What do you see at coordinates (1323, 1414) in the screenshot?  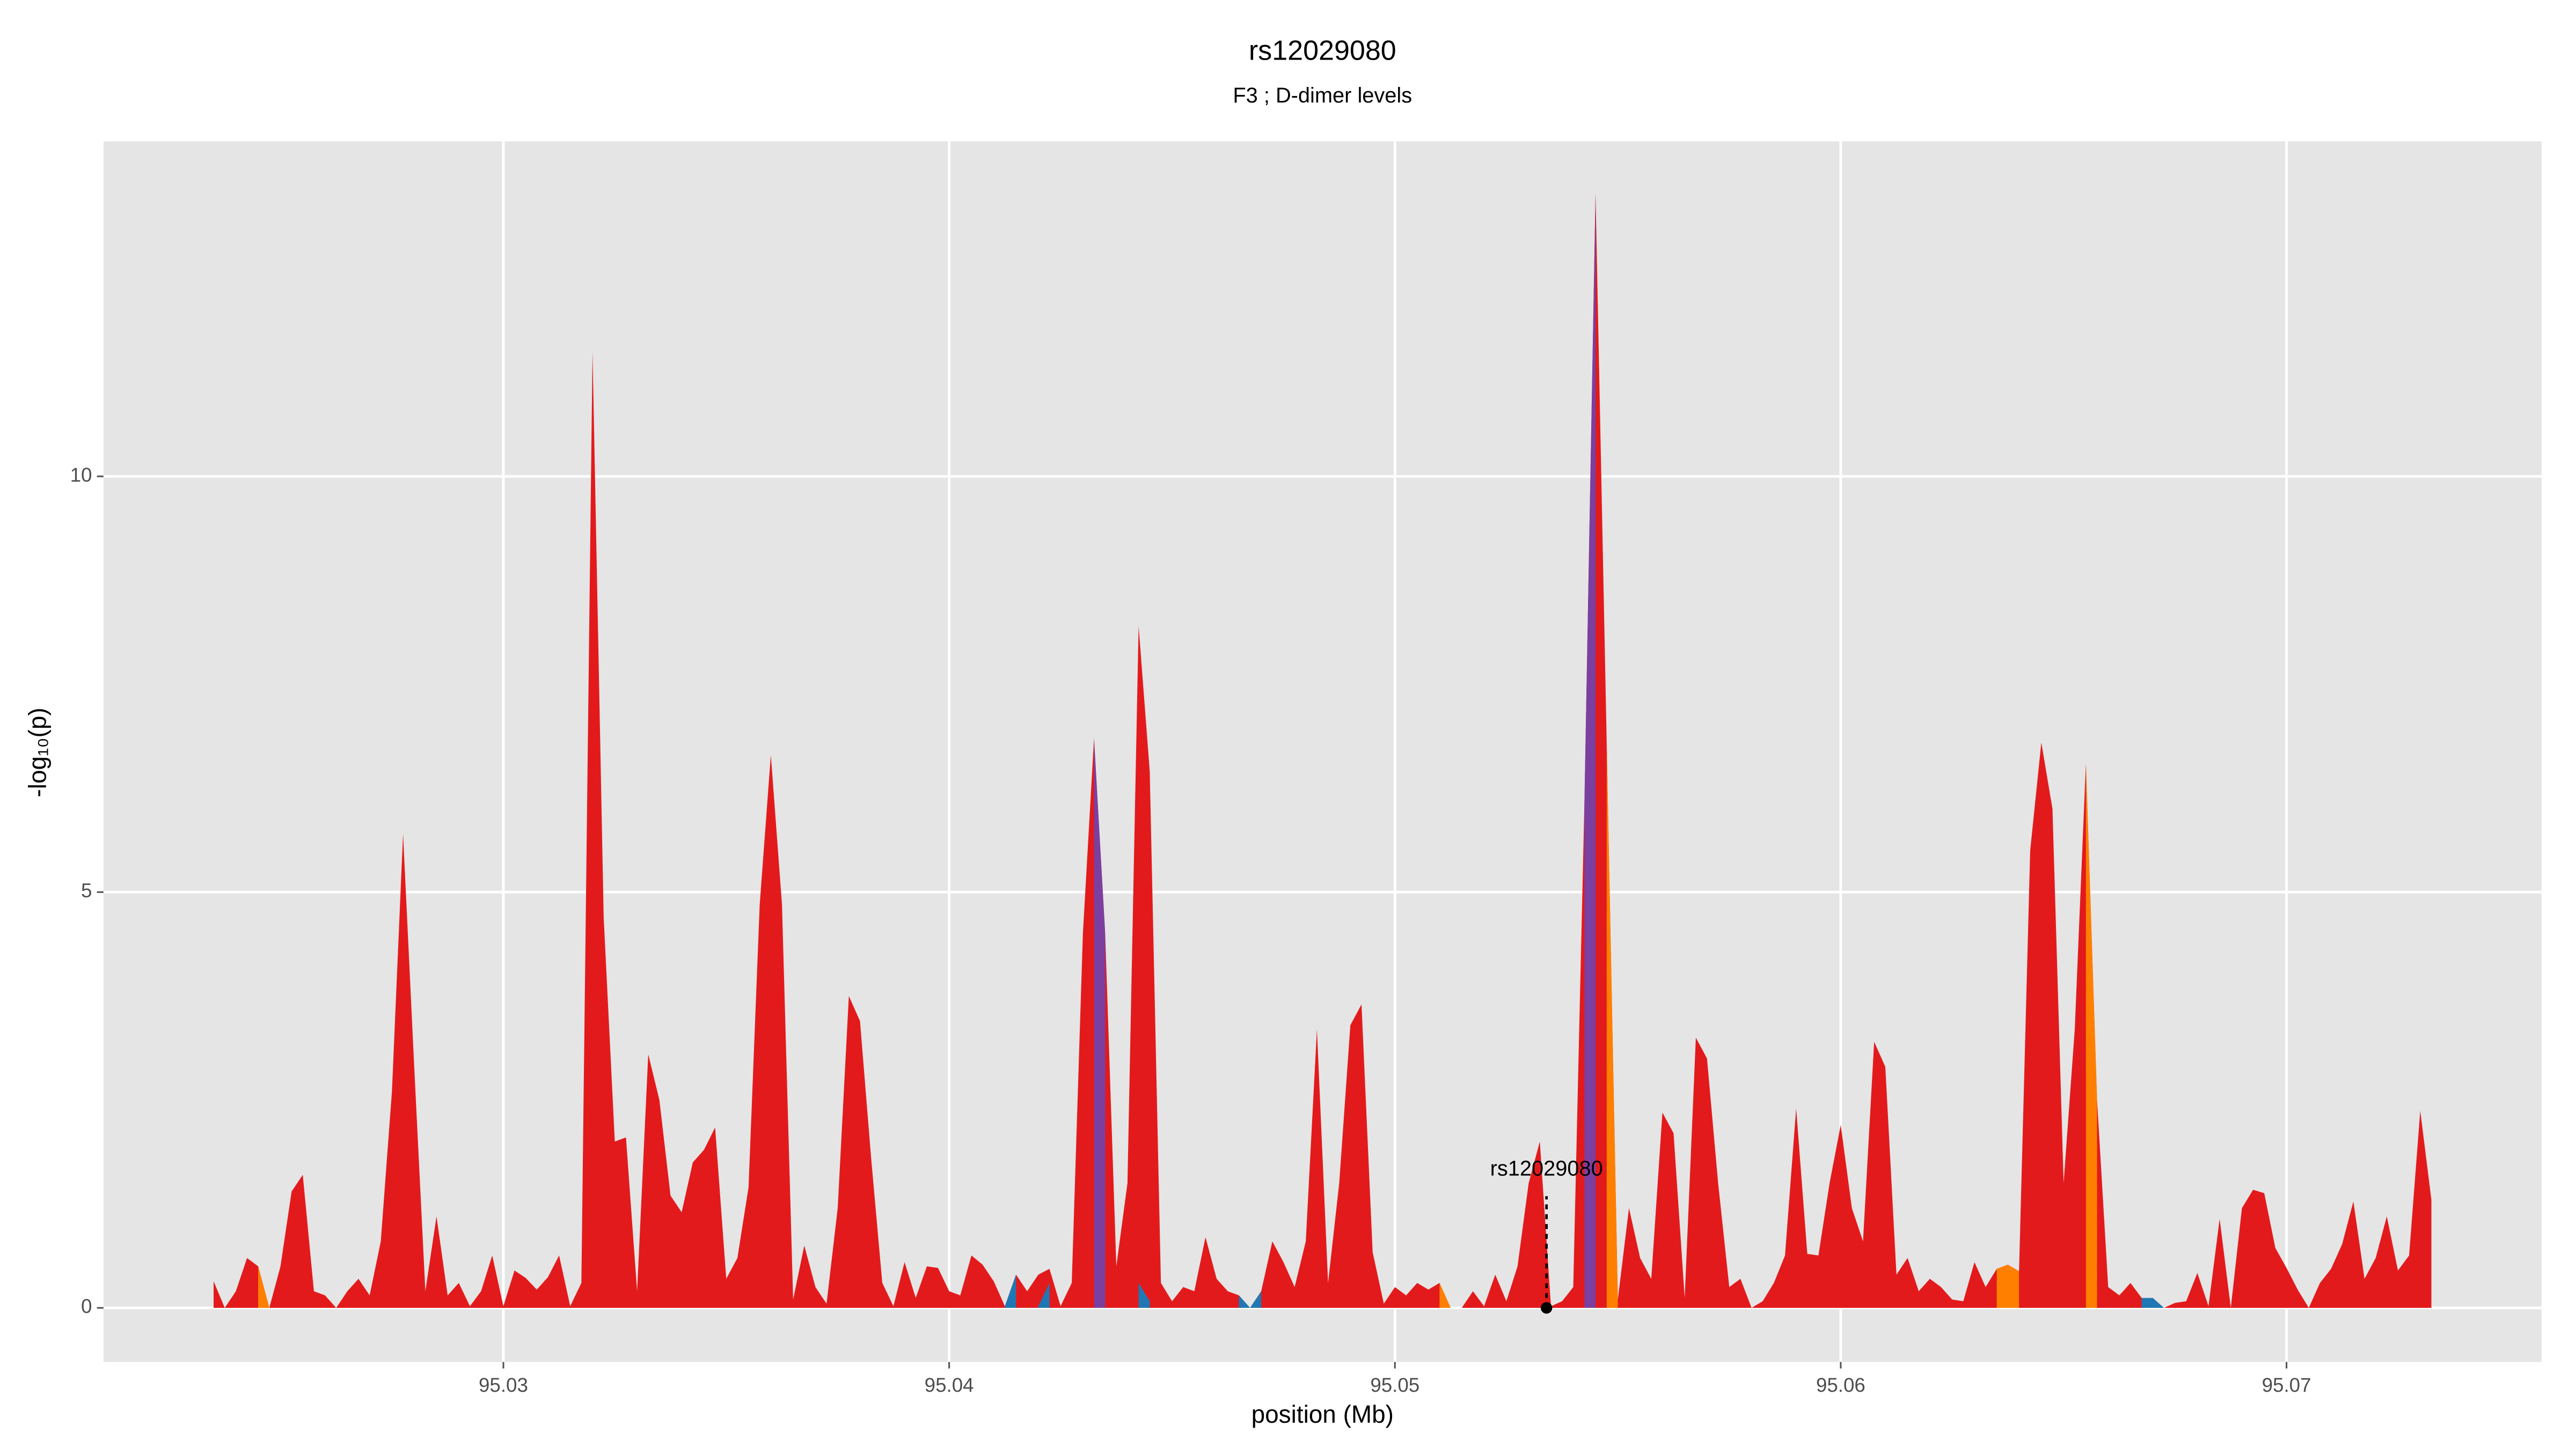 I see `x-axis-label: position (Mb)` at bounding box center [1323, 1414].